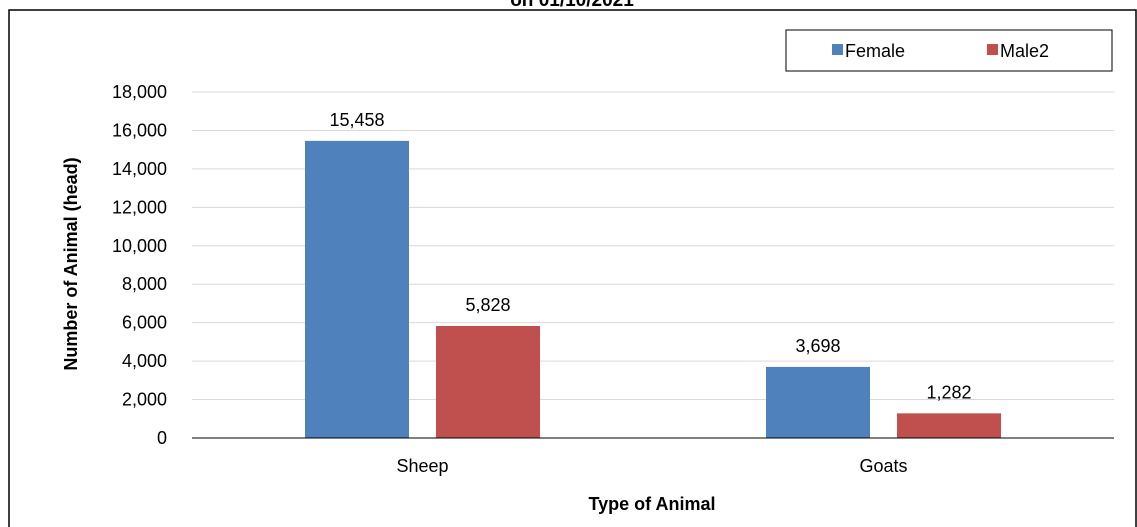 The image size is (1137, 527). What do you see at coordinates (144, 323) in the screenshot?
I see `y-tick-label: 6,000` at bounding box center [144, 323].